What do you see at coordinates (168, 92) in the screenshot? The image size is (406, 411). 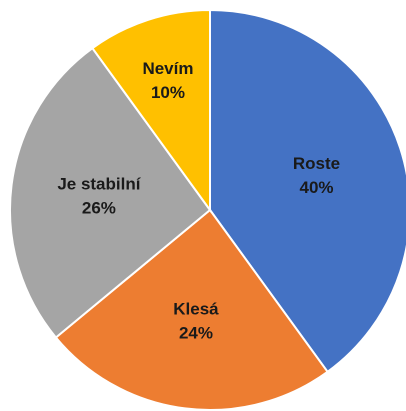 I see `slice-value-label: 10%` at bounding box center [168, 92].